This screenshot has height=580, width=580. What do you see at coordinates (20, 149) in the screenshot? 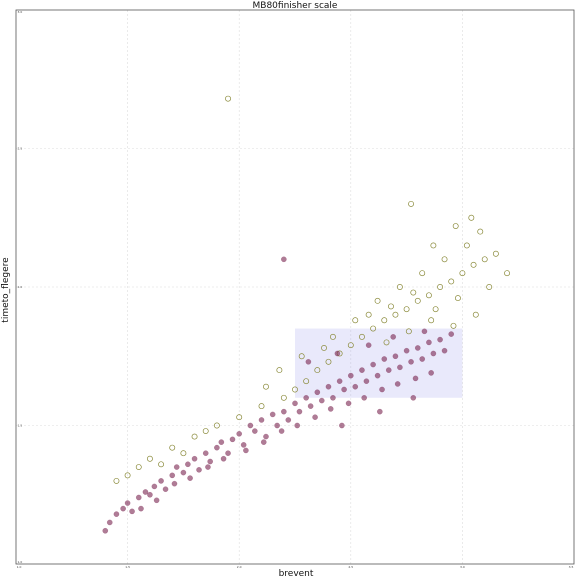
I see `y-tick-label: 2.5` at bounding box center [20, 149].